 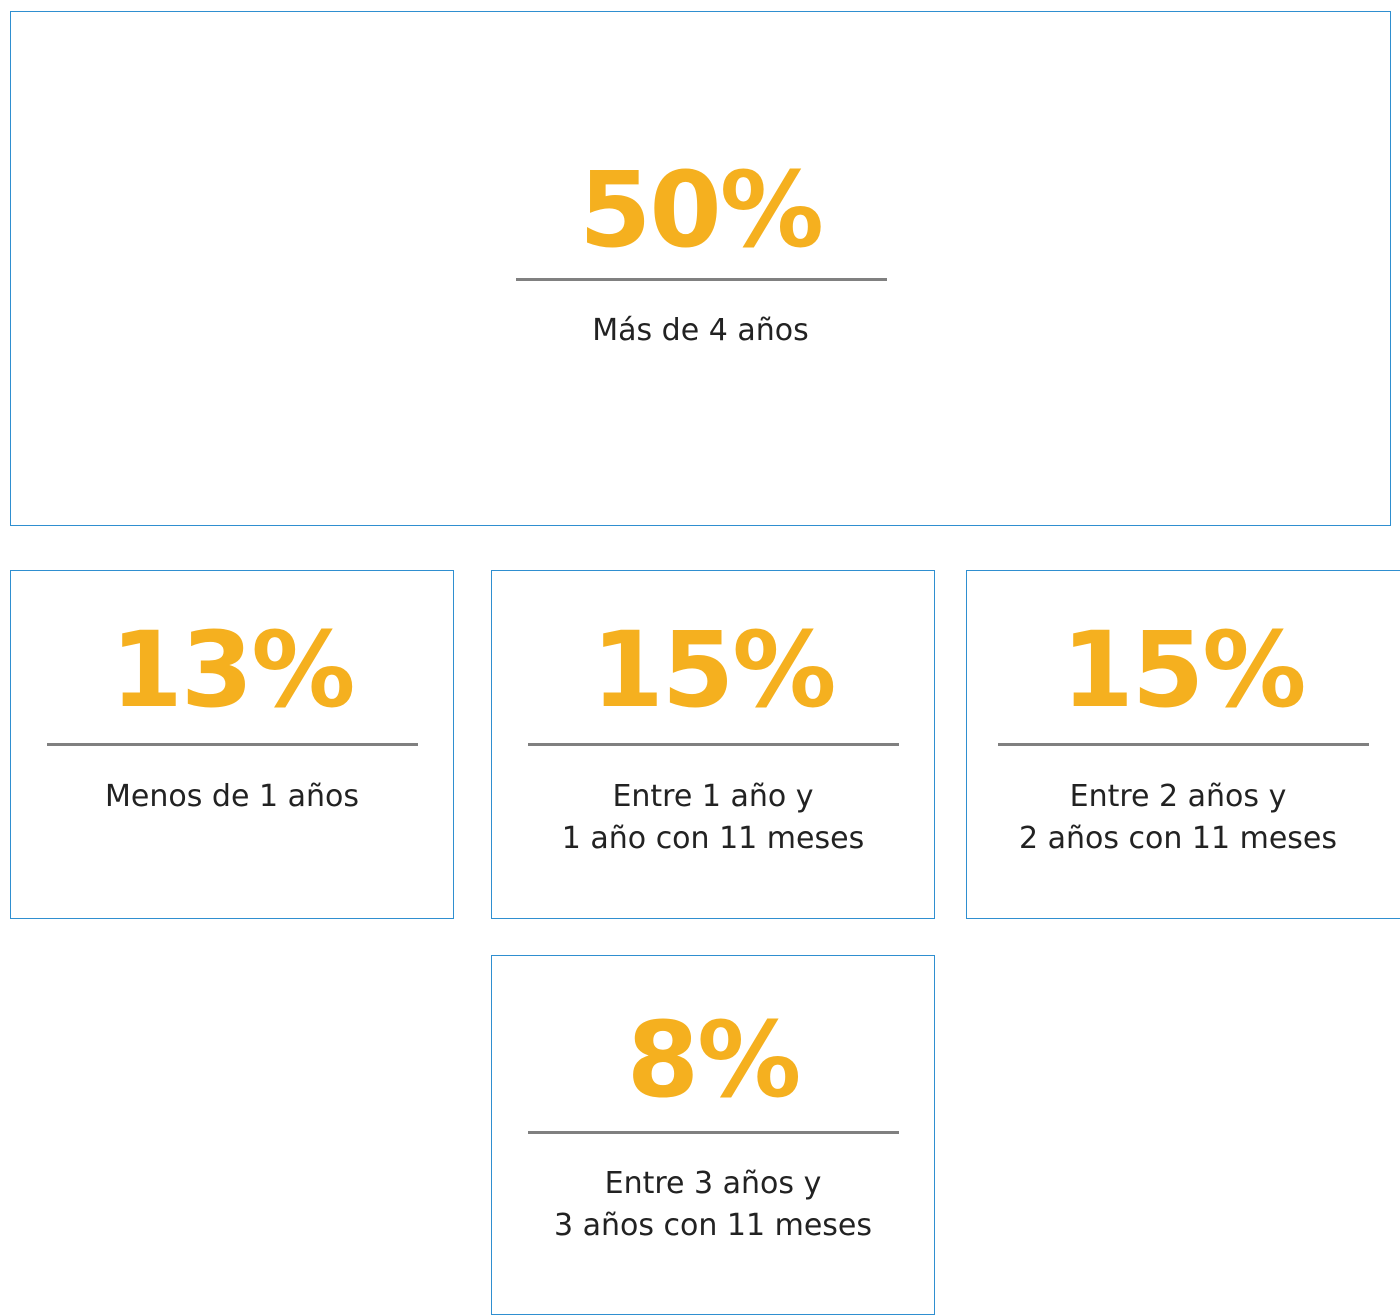 I want to click on label-line: Entre 2 años y, so click(x=1178, y=796).